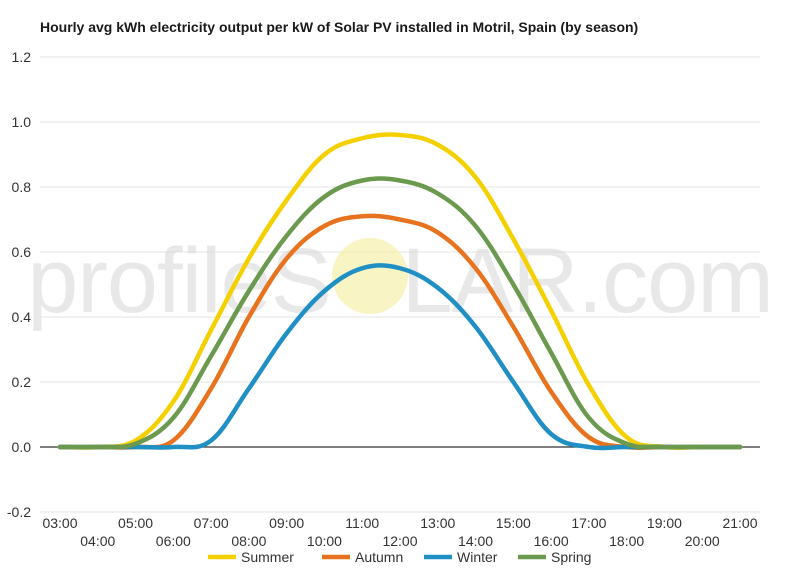 This screenshot has height=570, width=800. I want to click on x-tick-label: 21:00, so click(739, 523).